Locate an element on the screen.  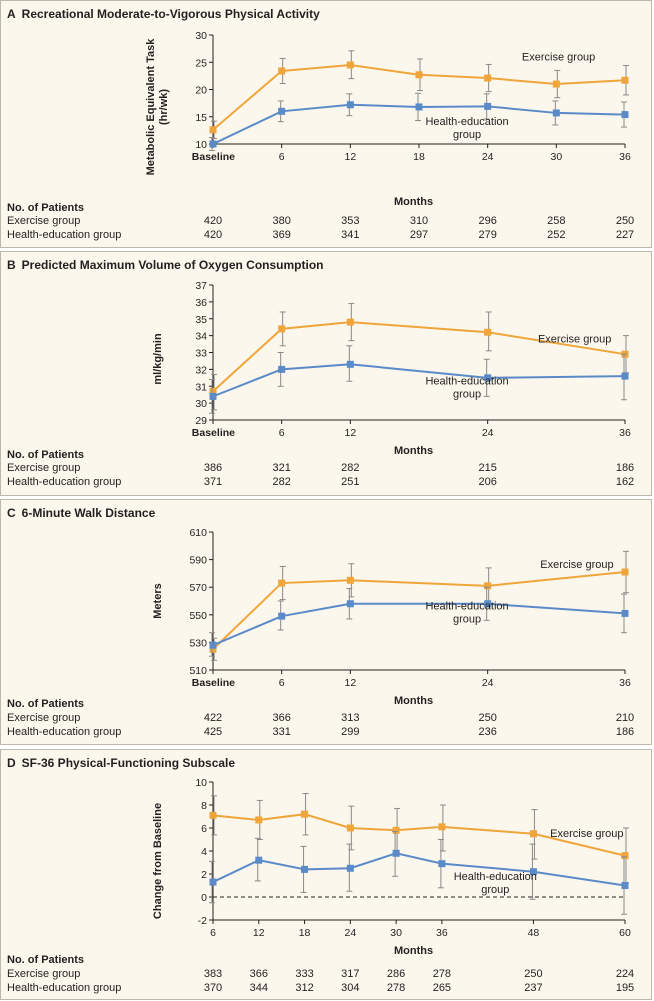
y-tick-label: 510 is located at coordinates (198, 671).